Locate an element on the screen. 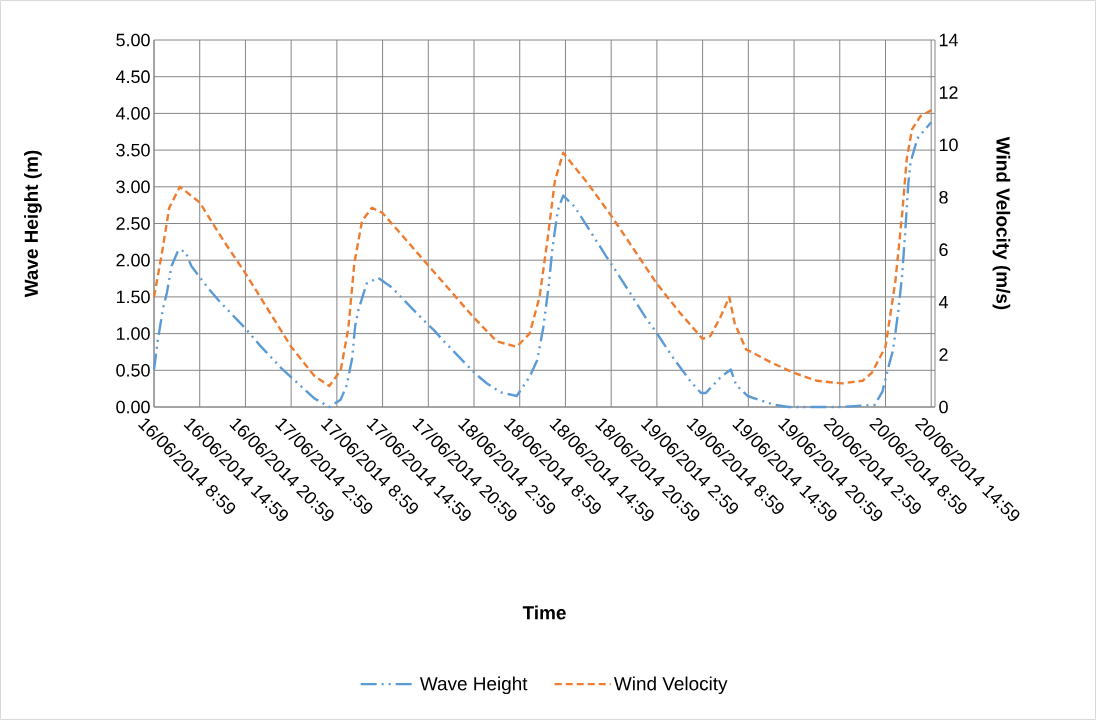 The height and width of the screenshot is (720, 1096). y-tick-label: 4.00 is located at coordinates (132, 113).